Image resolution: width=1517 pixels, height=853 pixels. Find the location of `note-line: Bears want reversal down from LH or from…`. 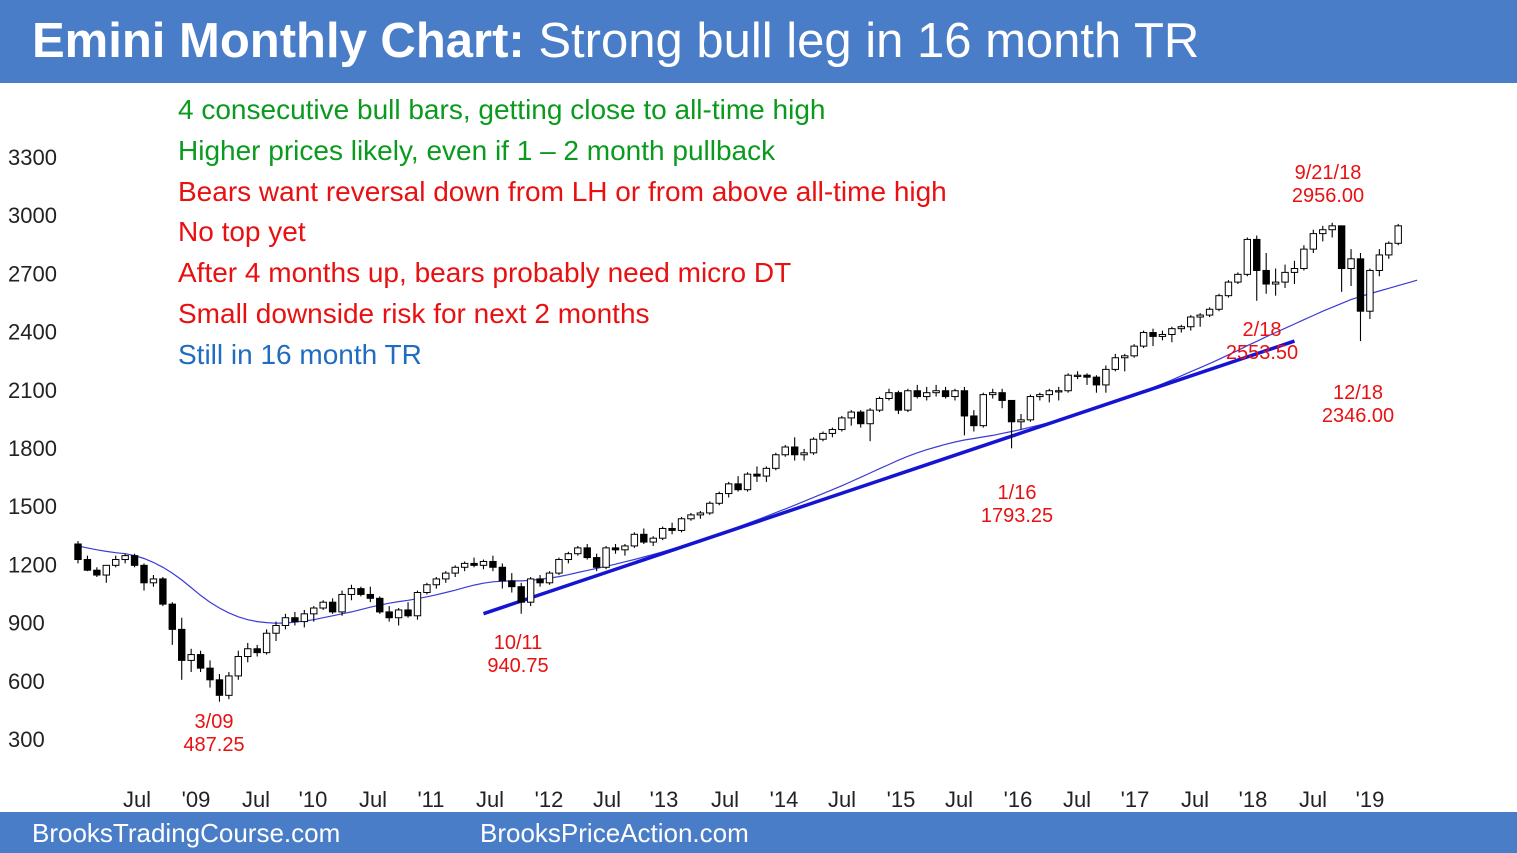

note-line: Bears want reversal down from LH or from… is located at coordinates (562, 191).